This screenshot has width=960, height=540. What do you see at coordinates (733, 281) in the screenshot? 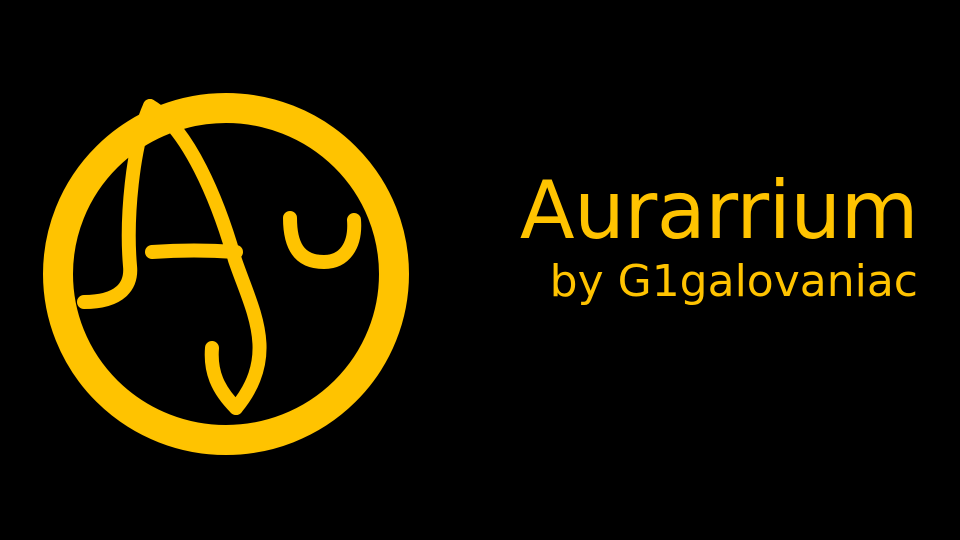
I see `brand-subtitle: by G1galovaniac` at bounding box center [733, 281].